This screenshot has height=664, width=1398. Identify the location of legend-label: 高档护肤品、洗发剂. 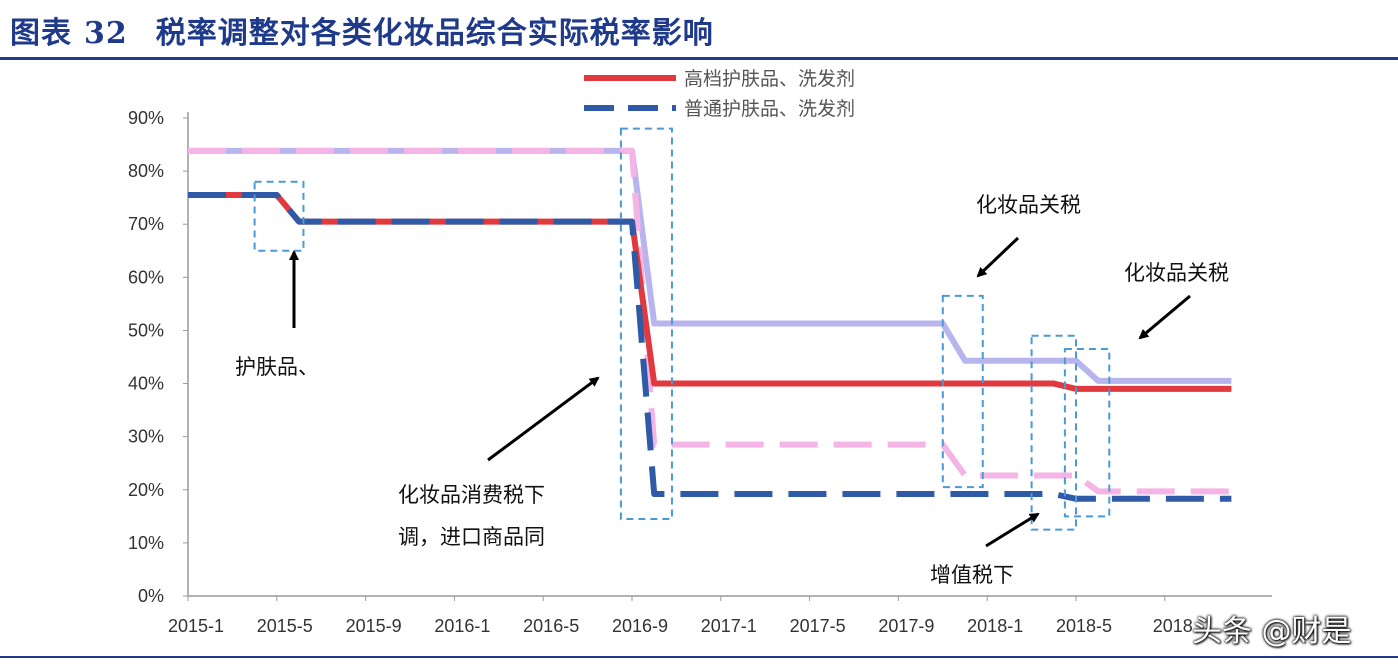
(769, 79).